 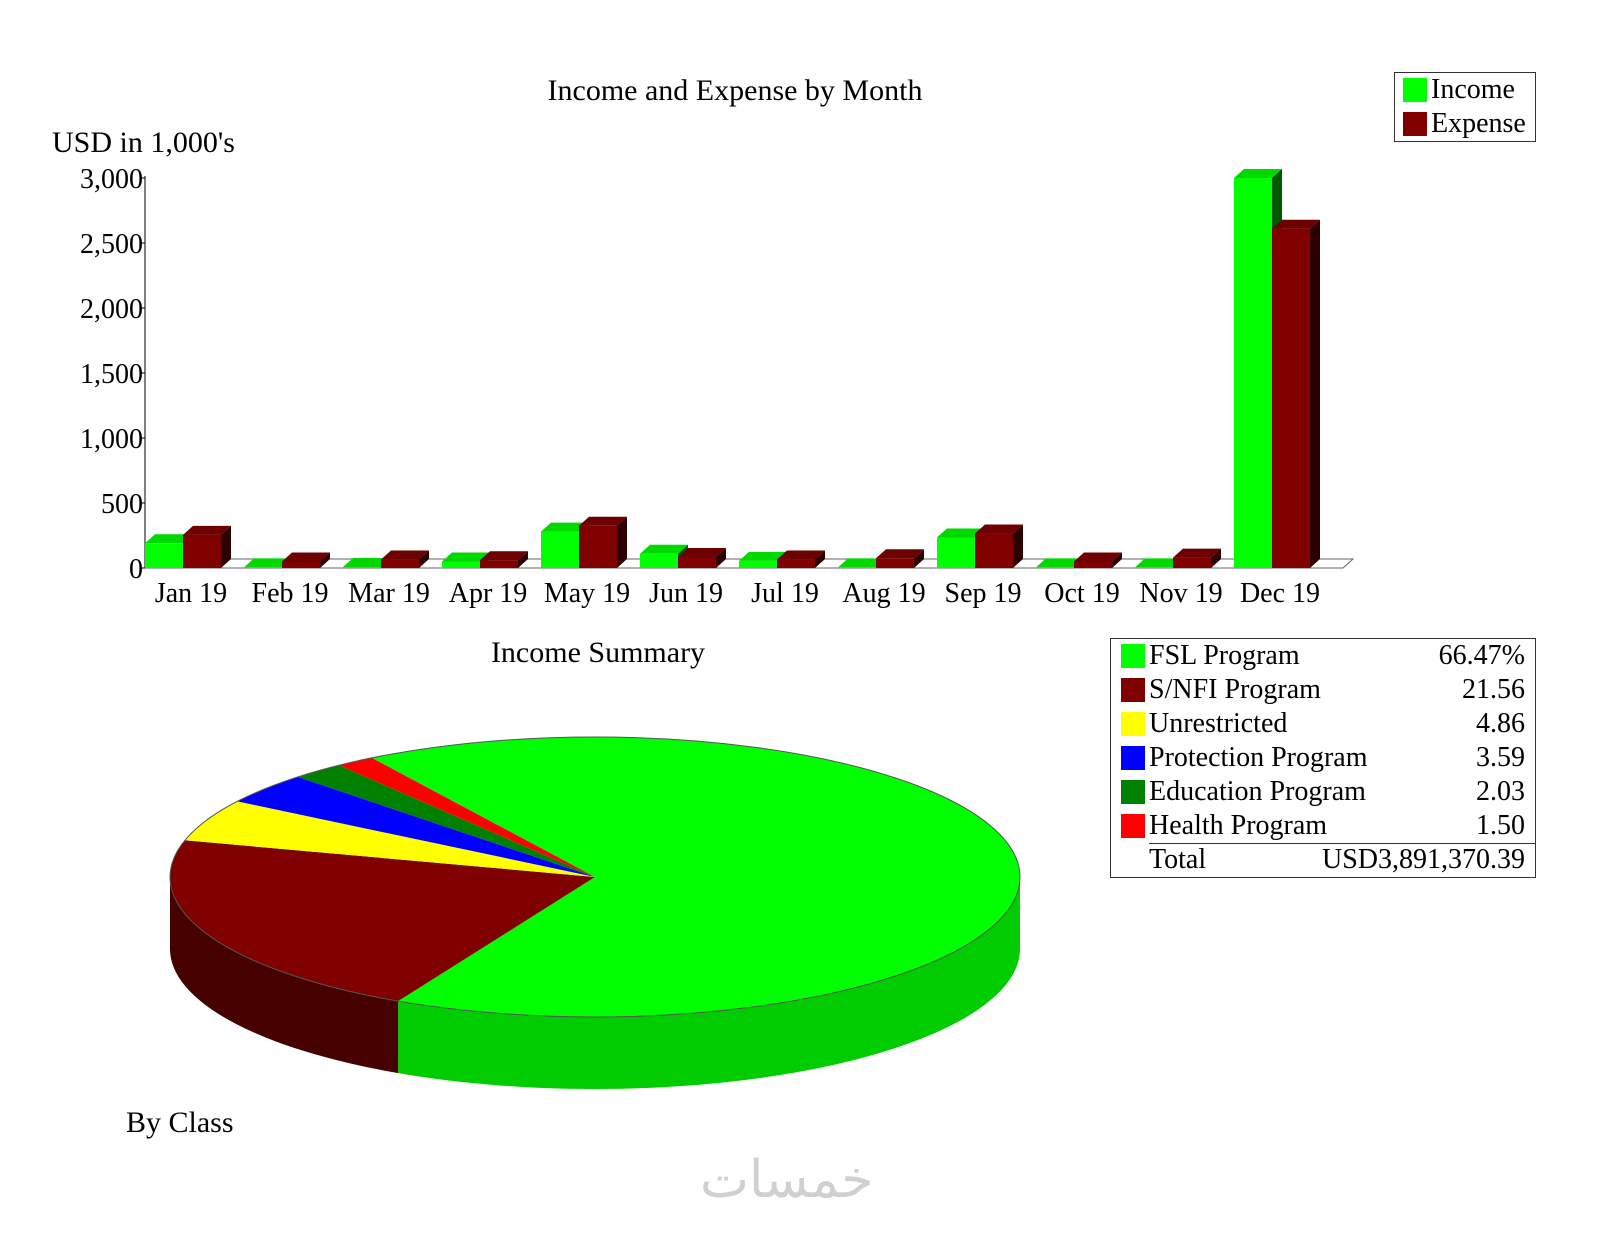 I want to click on pie-slice-snfi, so click(x=382, y=921).